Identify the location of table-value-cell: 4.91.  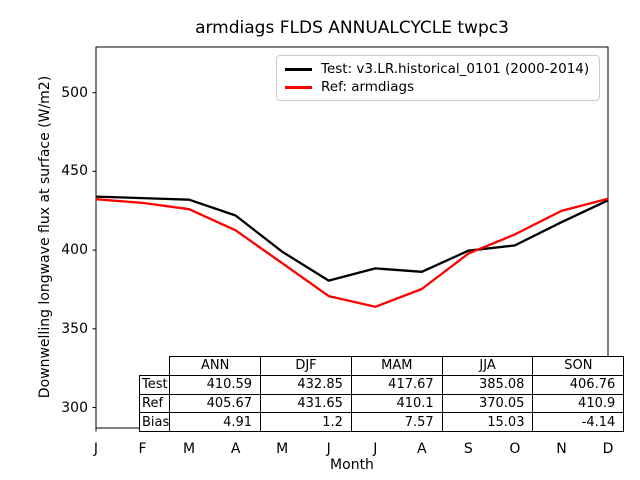
(215, 422).